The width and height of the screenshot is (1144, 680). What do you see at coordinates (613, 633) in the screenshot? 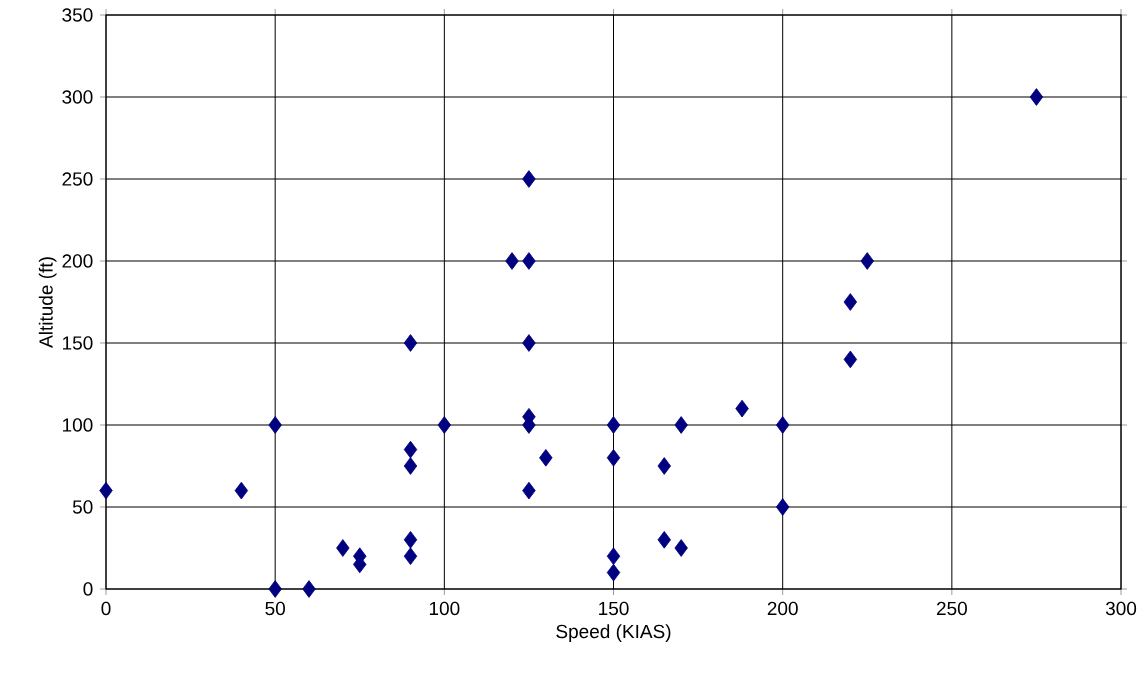
I see `x-axis-title: Speed (KIAS)` at bounding box center [613, 633].